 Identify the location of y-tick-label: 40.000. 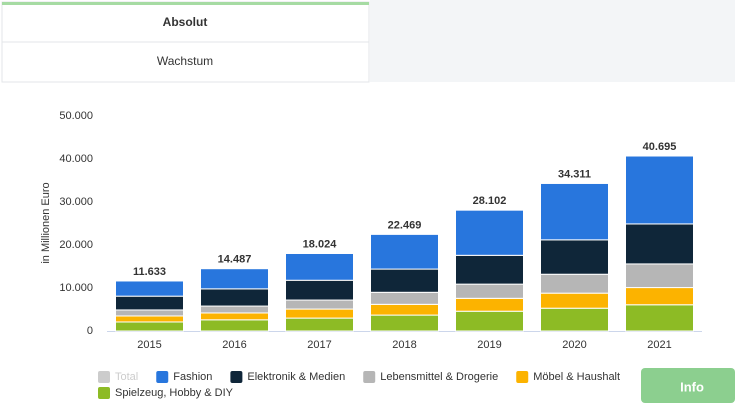
(76, 159).